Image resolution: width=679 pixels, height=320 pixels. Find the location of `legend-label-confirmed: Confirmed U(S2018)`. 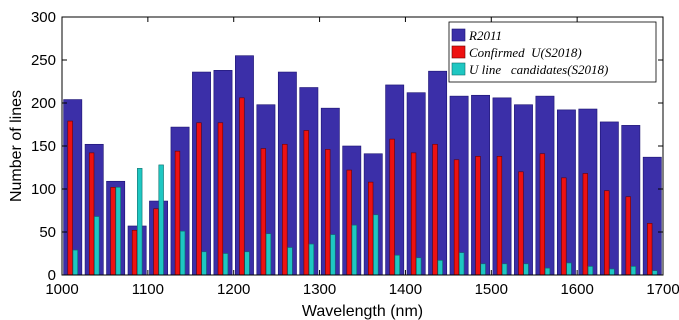

legend-label-confirmed: Confirmed U(S2018) is located at coordinates (525, 52).